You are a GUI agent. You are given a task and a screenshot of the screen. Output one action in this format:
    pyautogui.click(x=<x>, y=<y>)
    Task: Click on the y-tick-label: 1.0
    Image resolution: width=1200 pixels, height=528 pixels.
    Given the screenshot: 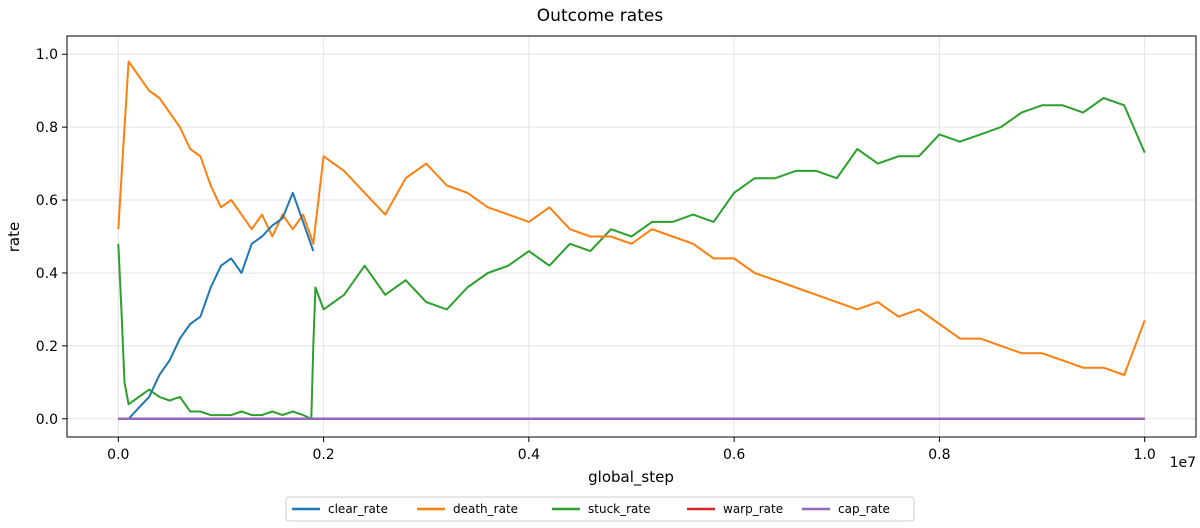 What is the action you would take?
    pyautogui.click(x=47, y=55)
    